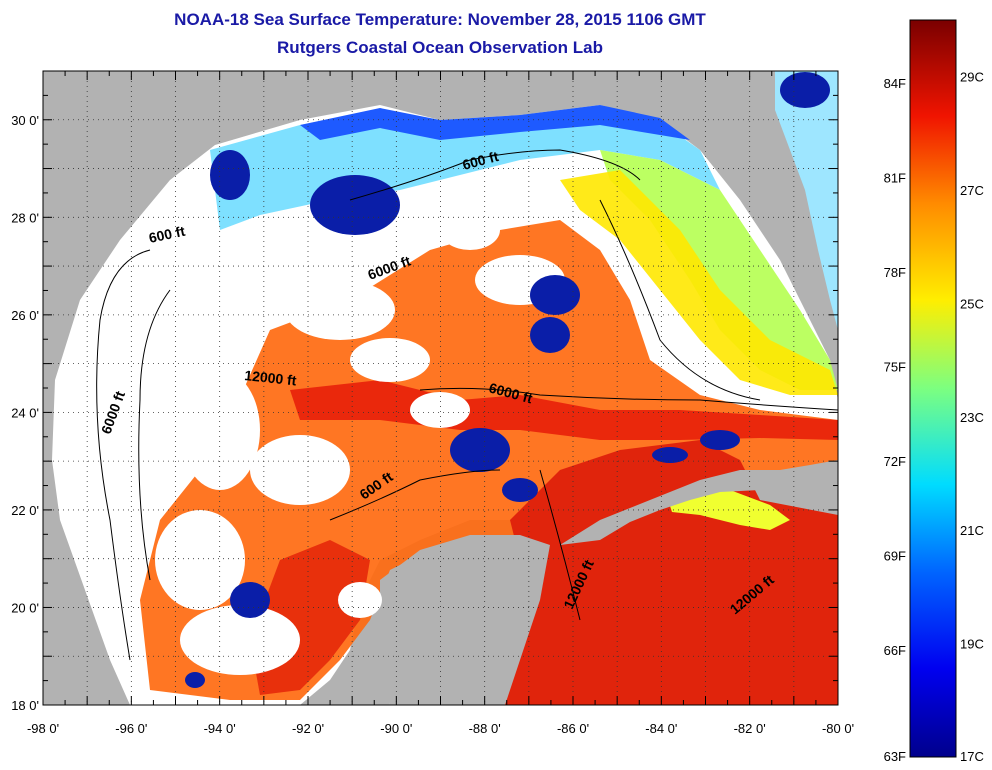  Describe the element at coordinates (154, 435) in the screenshot. I see `contour-6000ft-west` at that location.